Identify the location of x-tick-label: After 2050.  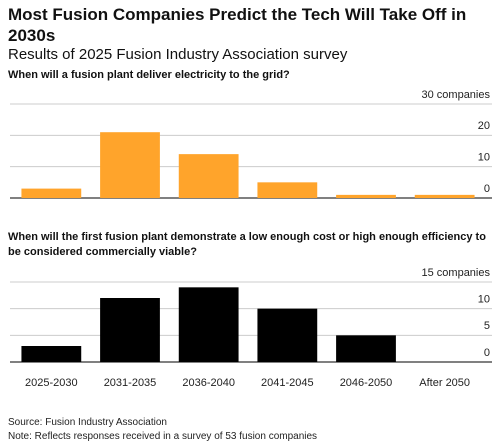
(444, 383).